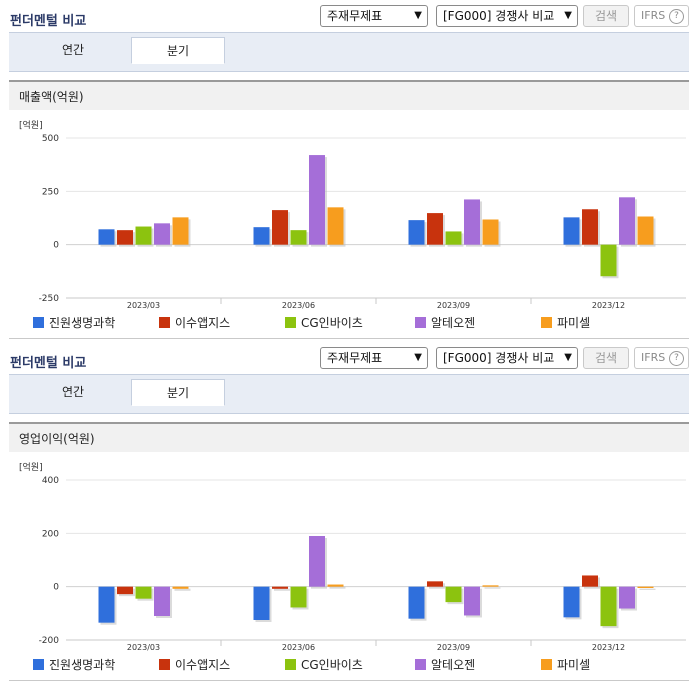  What do you see at coordinates (31, 467) in the screenshot?
I see `y-unit-label: [억원]` at bounding box center [31, 467].